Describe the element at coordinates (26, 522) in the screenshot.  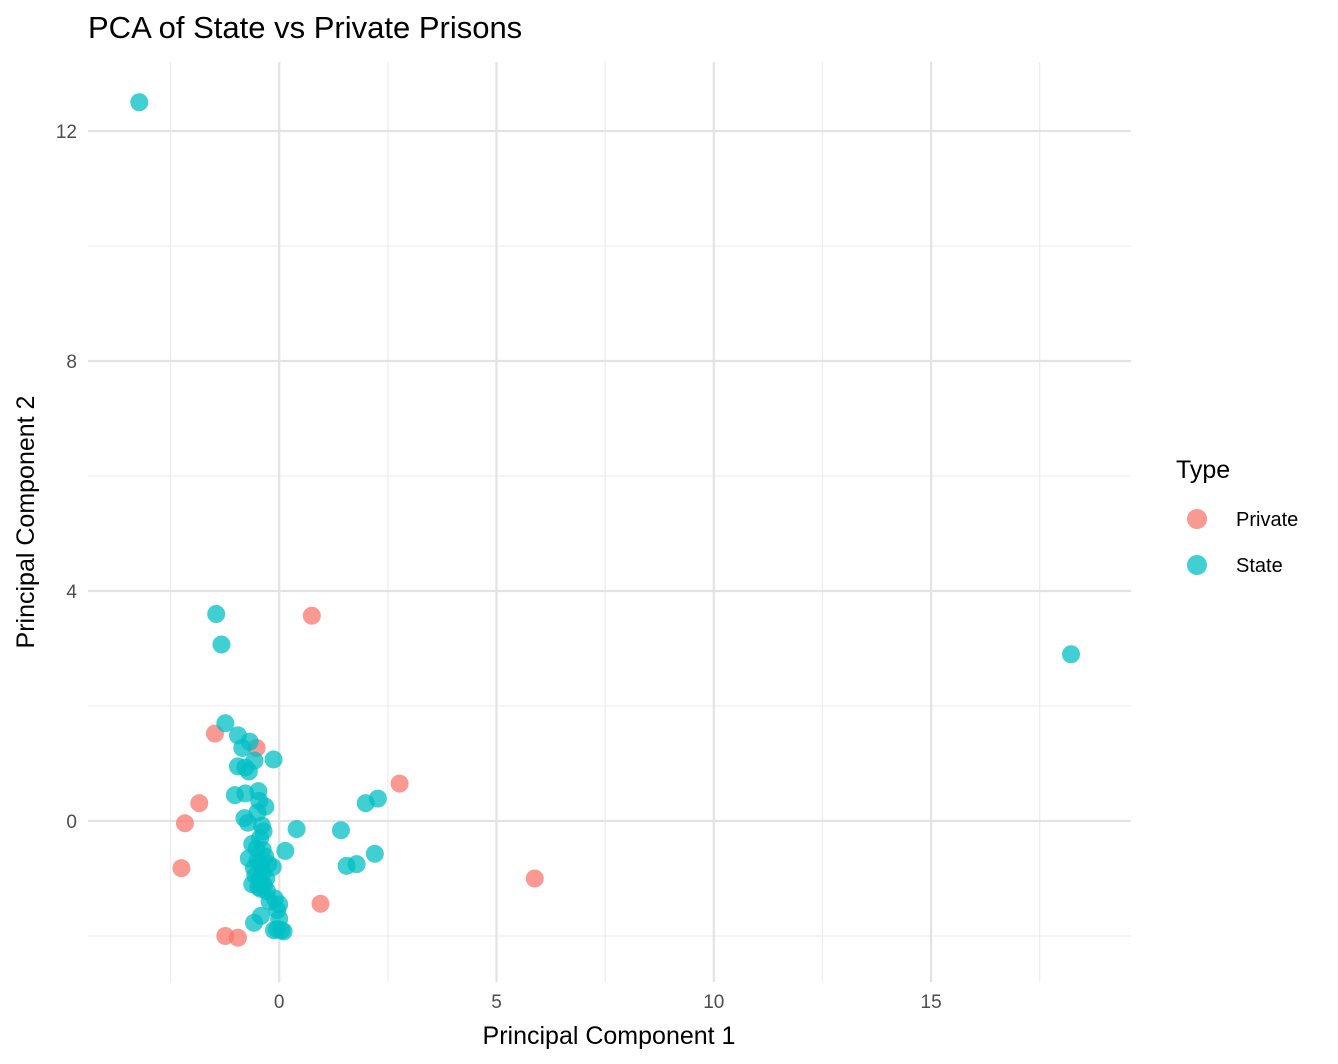
I see `y-axis-title: Principal Component 2` at that location.